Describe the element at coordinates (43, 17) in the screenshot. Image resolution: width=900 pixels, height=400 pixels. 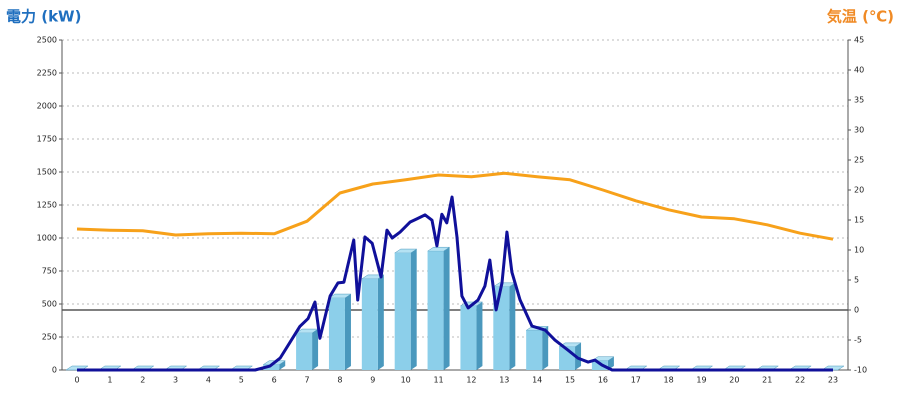
I see `y-axis-title: 電力 (kW)` at that location.